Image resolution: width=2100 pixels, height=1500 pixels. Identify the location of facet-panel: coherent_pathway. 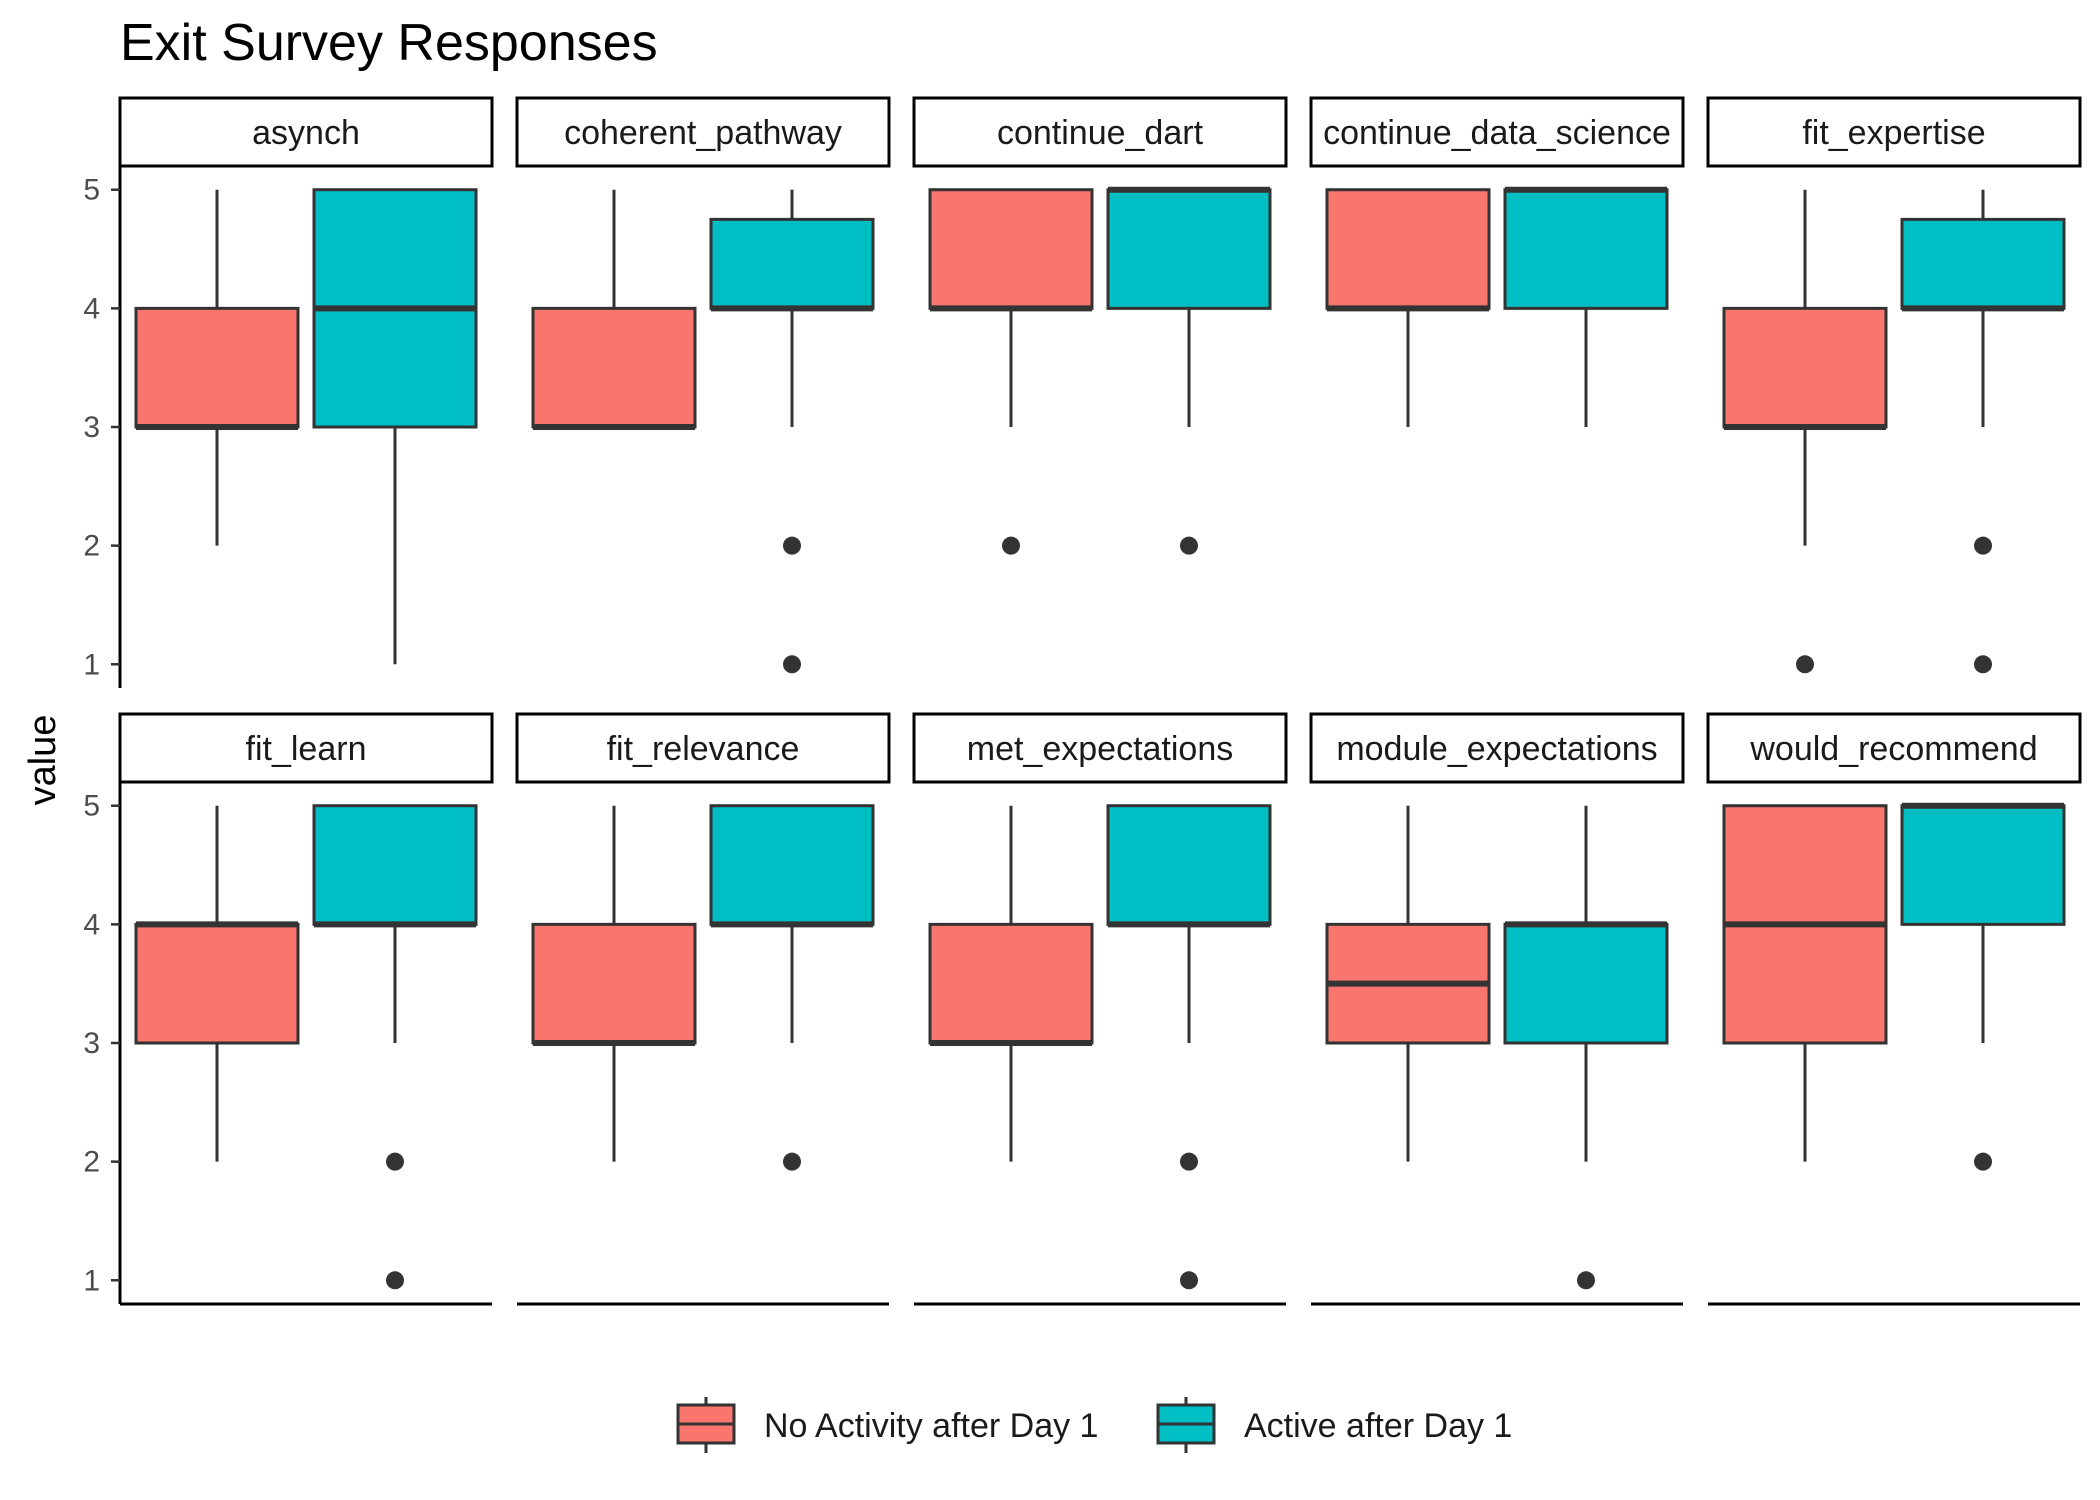
(703, 385).